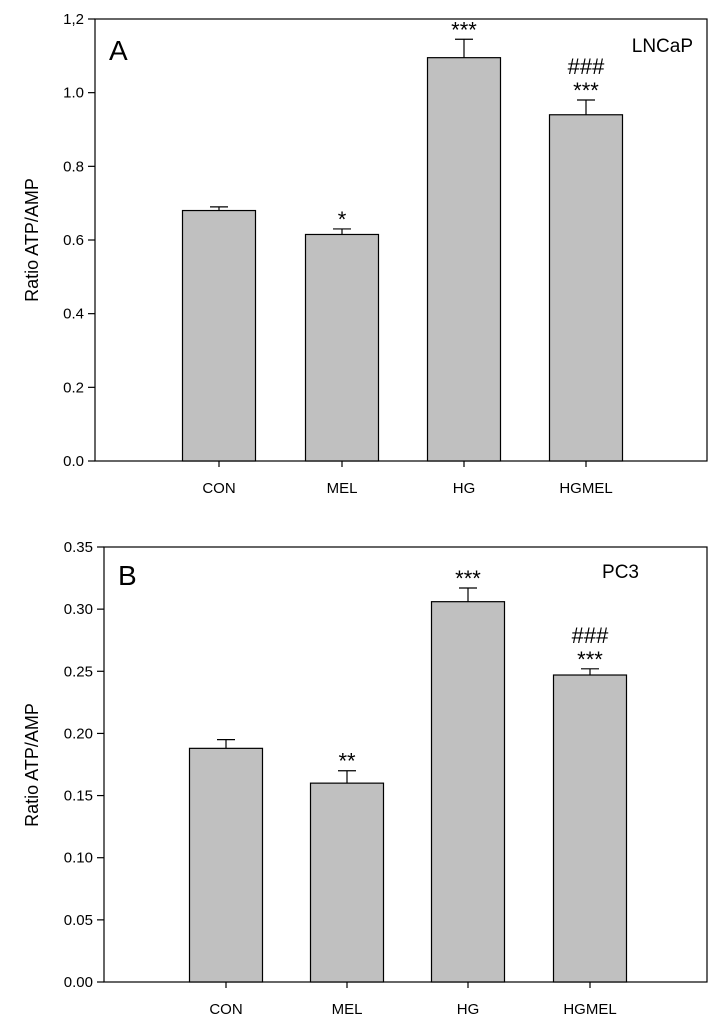  What do you see at coordinates (127, 575) in the screenshot?
I see `panel-letter: B` at bounding box center [127, 575].